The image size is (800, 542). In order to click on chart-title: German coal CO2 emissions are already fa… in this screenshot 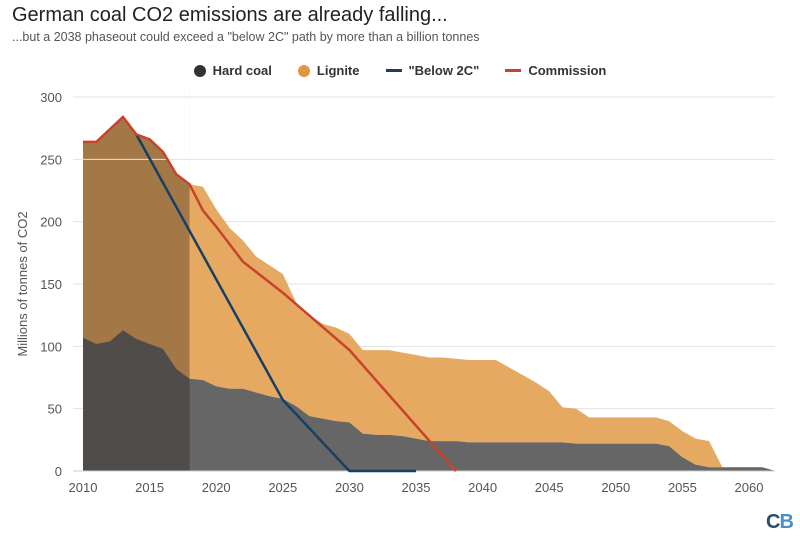, I will do `click(230, 15)`.